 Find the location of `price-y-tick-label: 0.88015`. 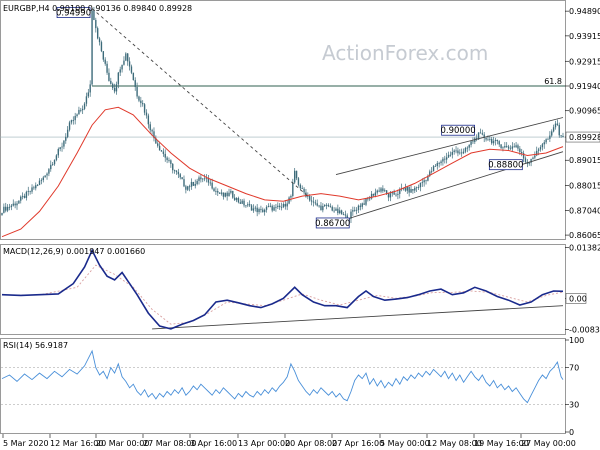

price-y-tick-label: 0.88015 is located at coordinates (584, 186).